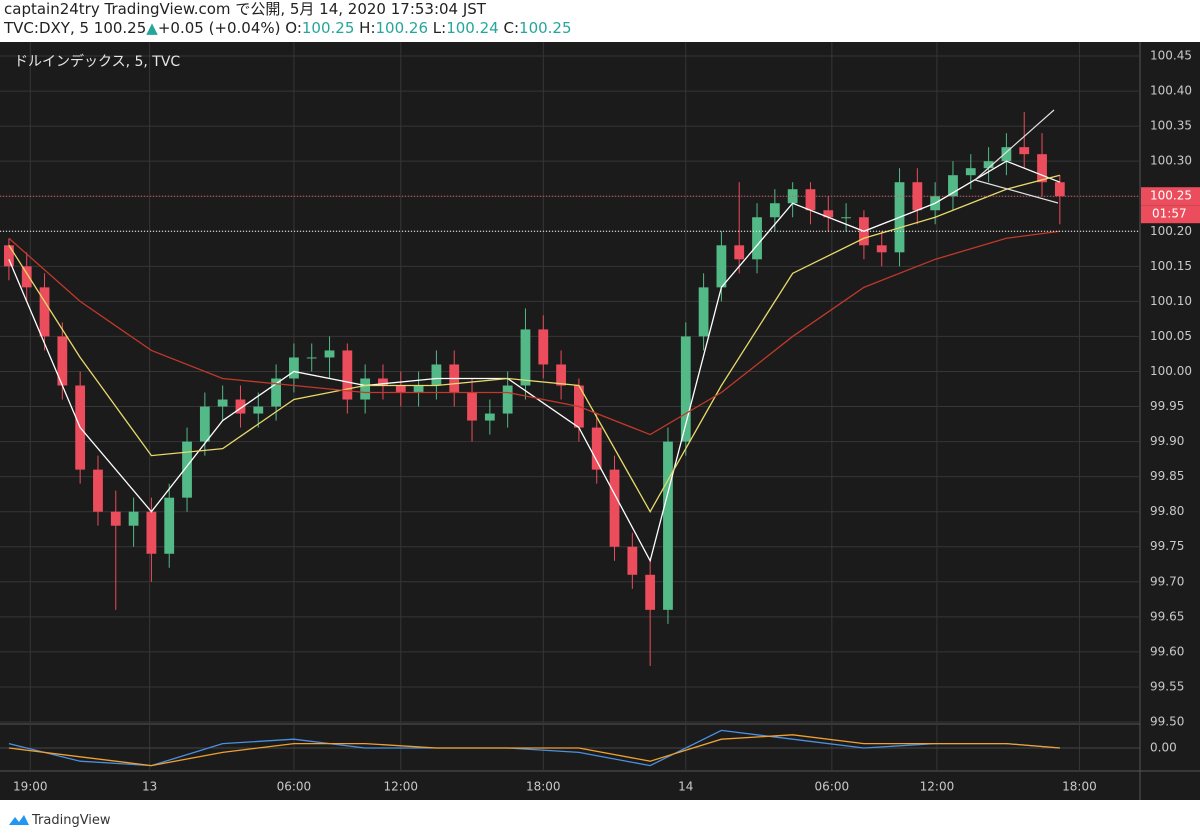 The image size is (1200, 838). What do you see at coordinates (439, 28) in the screenshot?
I see `l-label: L:` at bounding box center [439, 28].